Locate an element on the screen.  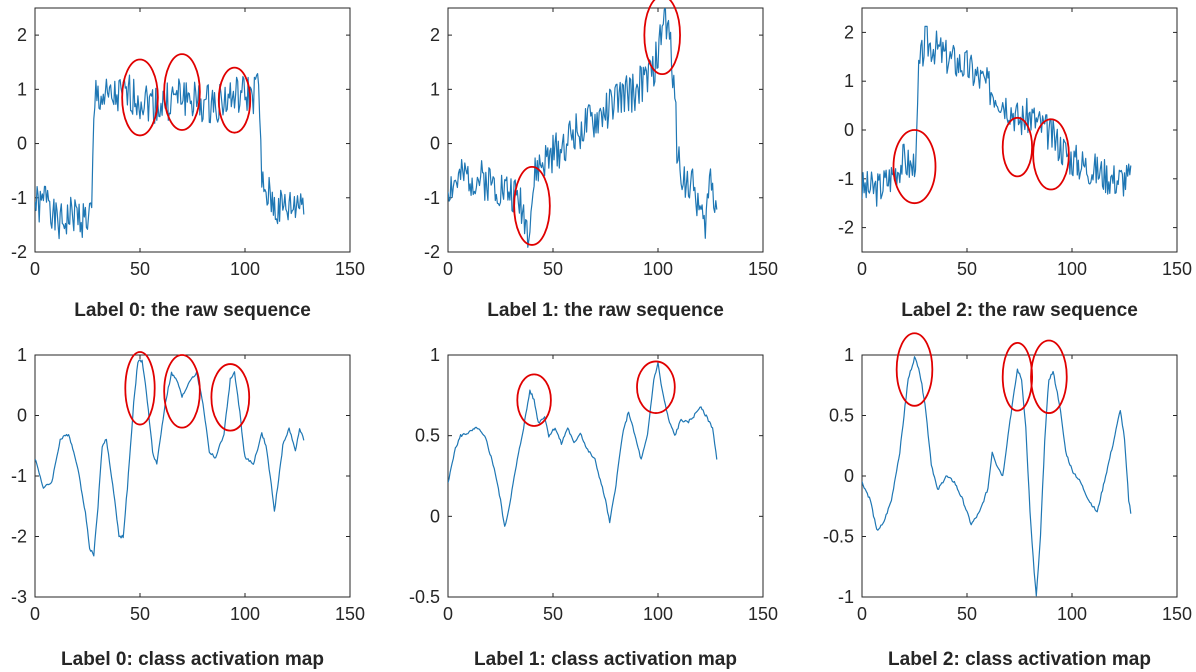
chart-caption: Label 0: class activation map is located at coordinates (192, 659).